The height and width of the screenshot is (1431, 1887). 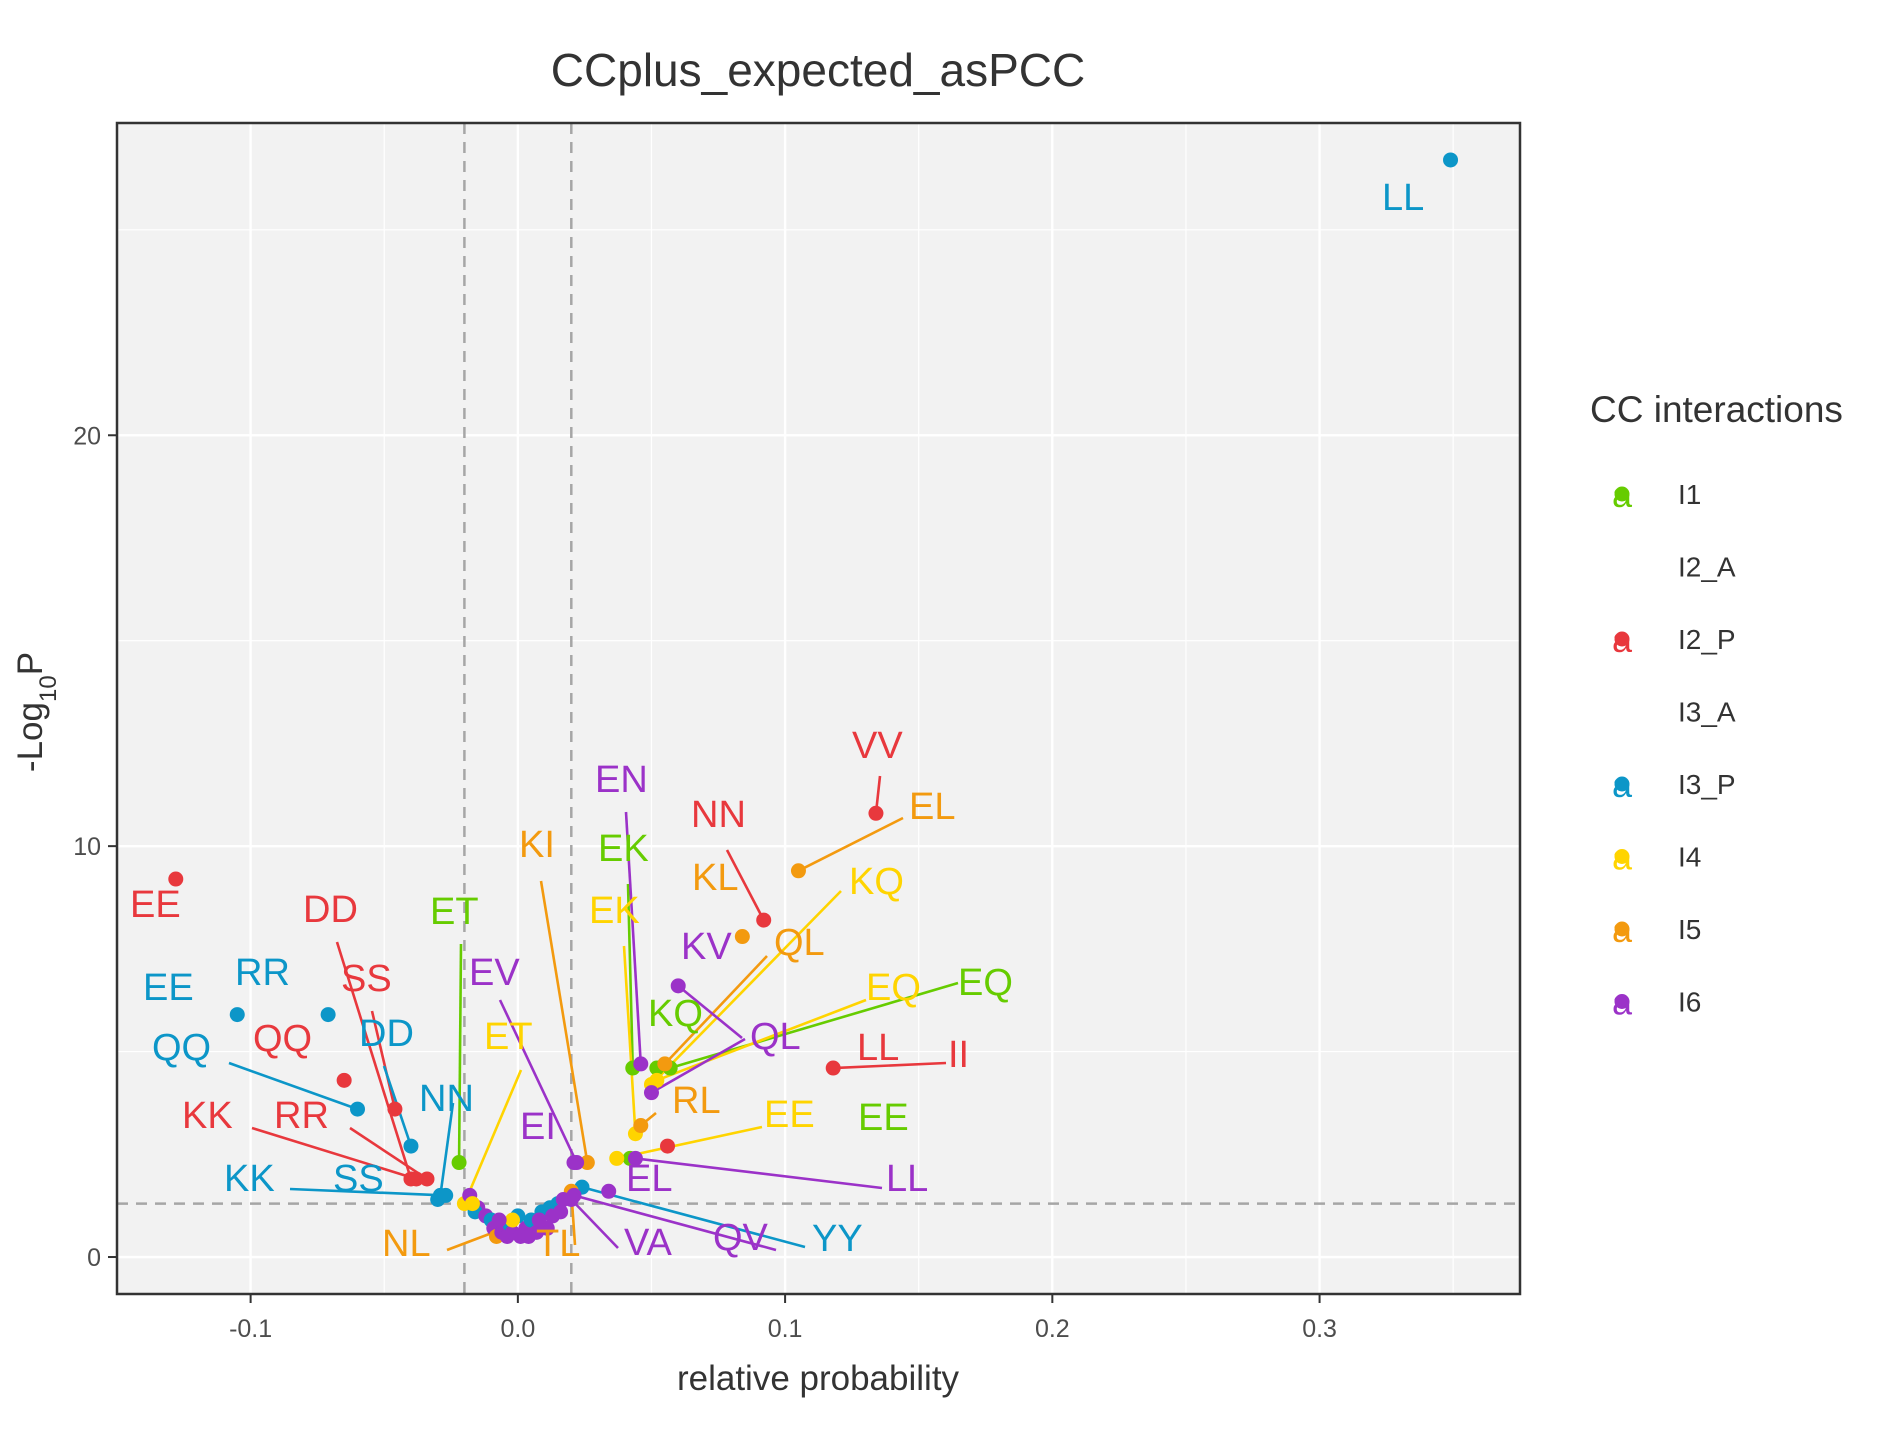 I want to click on point-label: KV, so click(x=706, y=947).